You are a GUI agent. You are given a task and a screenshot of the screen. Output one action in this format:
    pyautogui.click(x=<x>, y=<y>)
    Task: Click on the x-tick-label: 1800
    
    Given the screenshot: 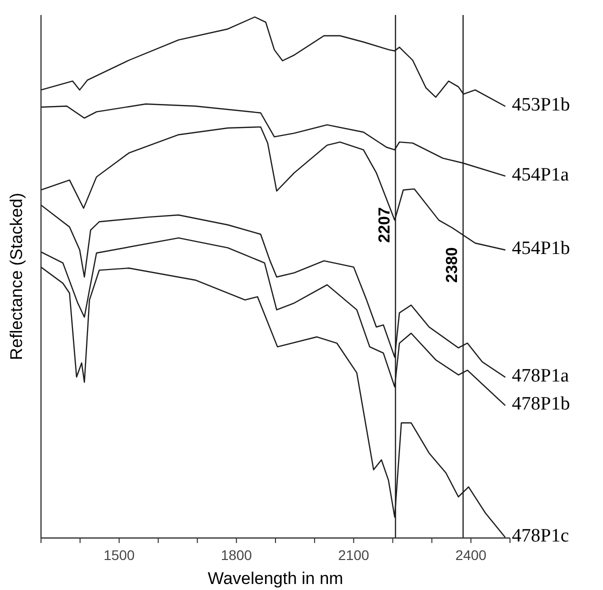 What is the action you would take?
    pyautogui.click(x=236, y=555)
    